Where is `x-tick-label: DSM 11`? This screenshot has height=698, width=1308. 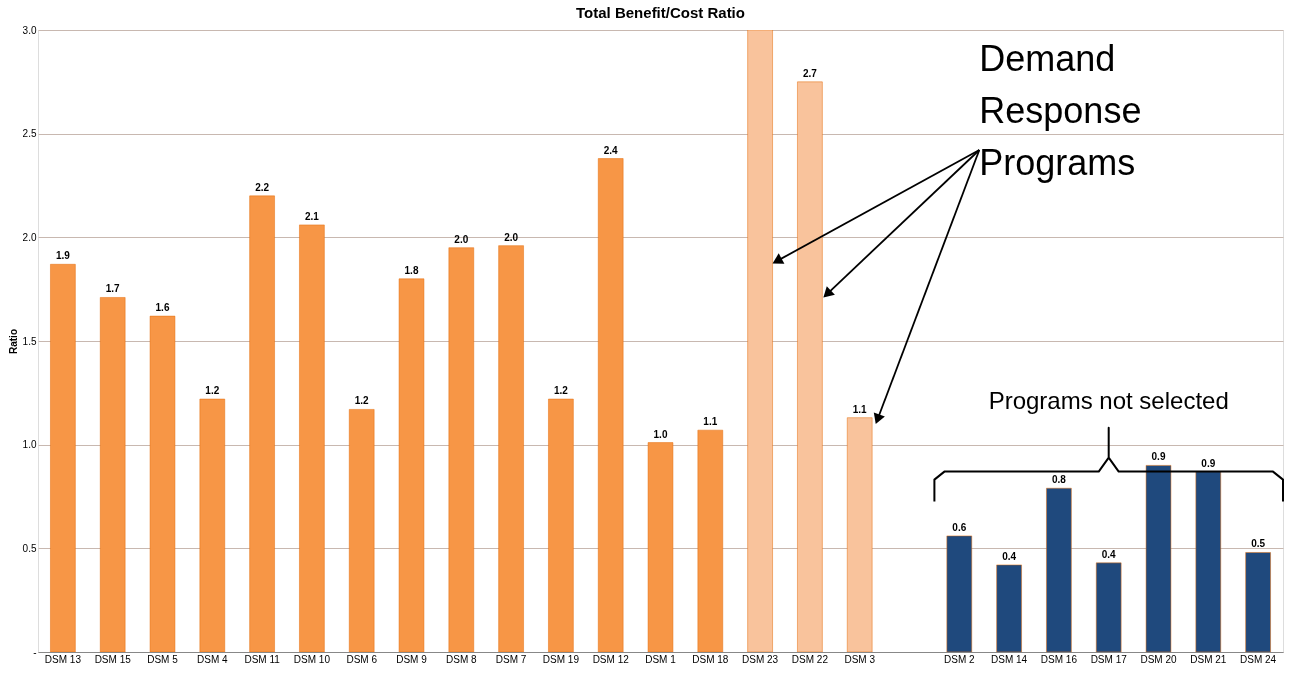 x-tick-label: DSM 11 is located at coordinates (262, 659).